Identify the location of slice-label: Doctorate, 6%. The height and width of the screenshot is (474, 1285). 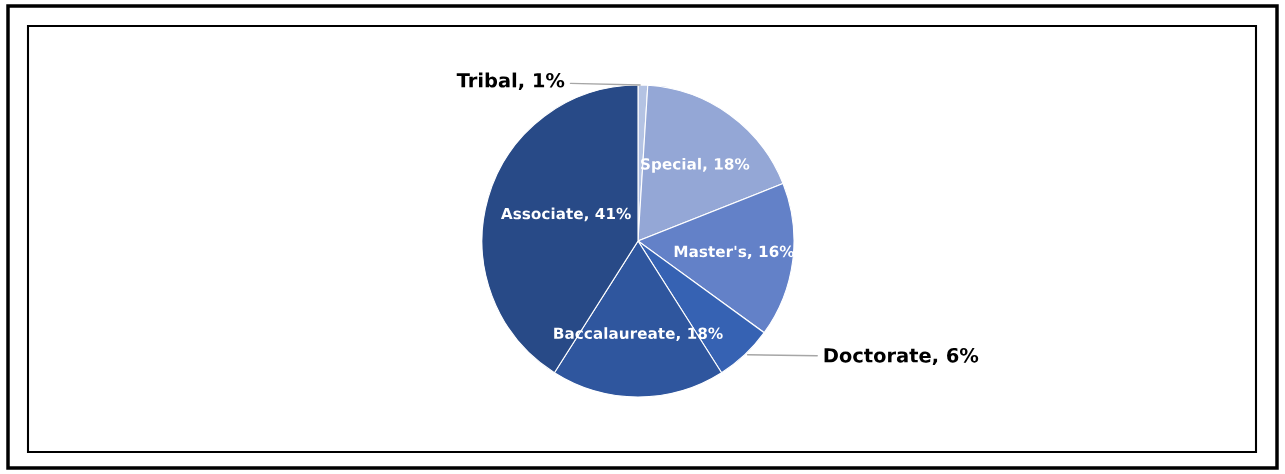
(901, 356).